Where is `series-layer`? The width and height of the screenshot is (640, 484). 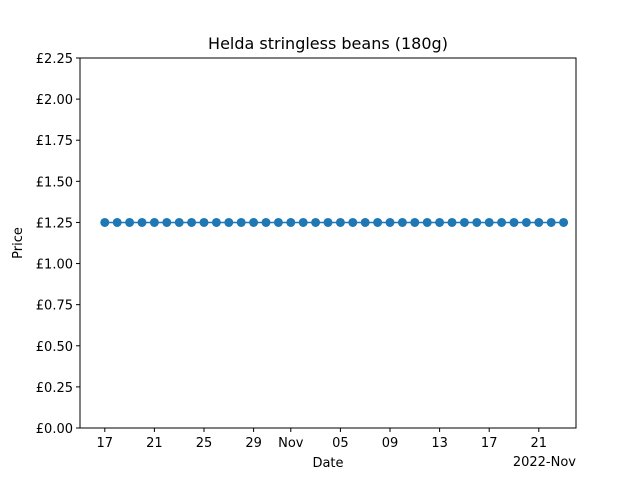 series-layer is located at coordinates (334, 222).